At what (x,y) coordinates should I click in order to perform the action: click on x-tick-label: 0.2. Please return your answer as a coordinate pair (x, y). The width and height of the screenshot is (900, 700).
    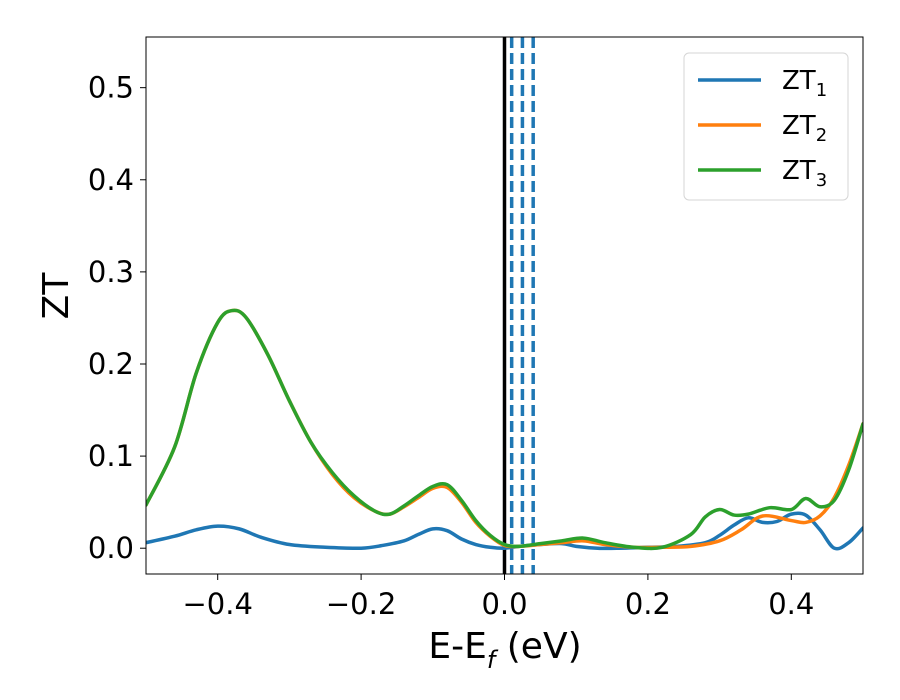
    Looking at the image, I should click on (648, 604).